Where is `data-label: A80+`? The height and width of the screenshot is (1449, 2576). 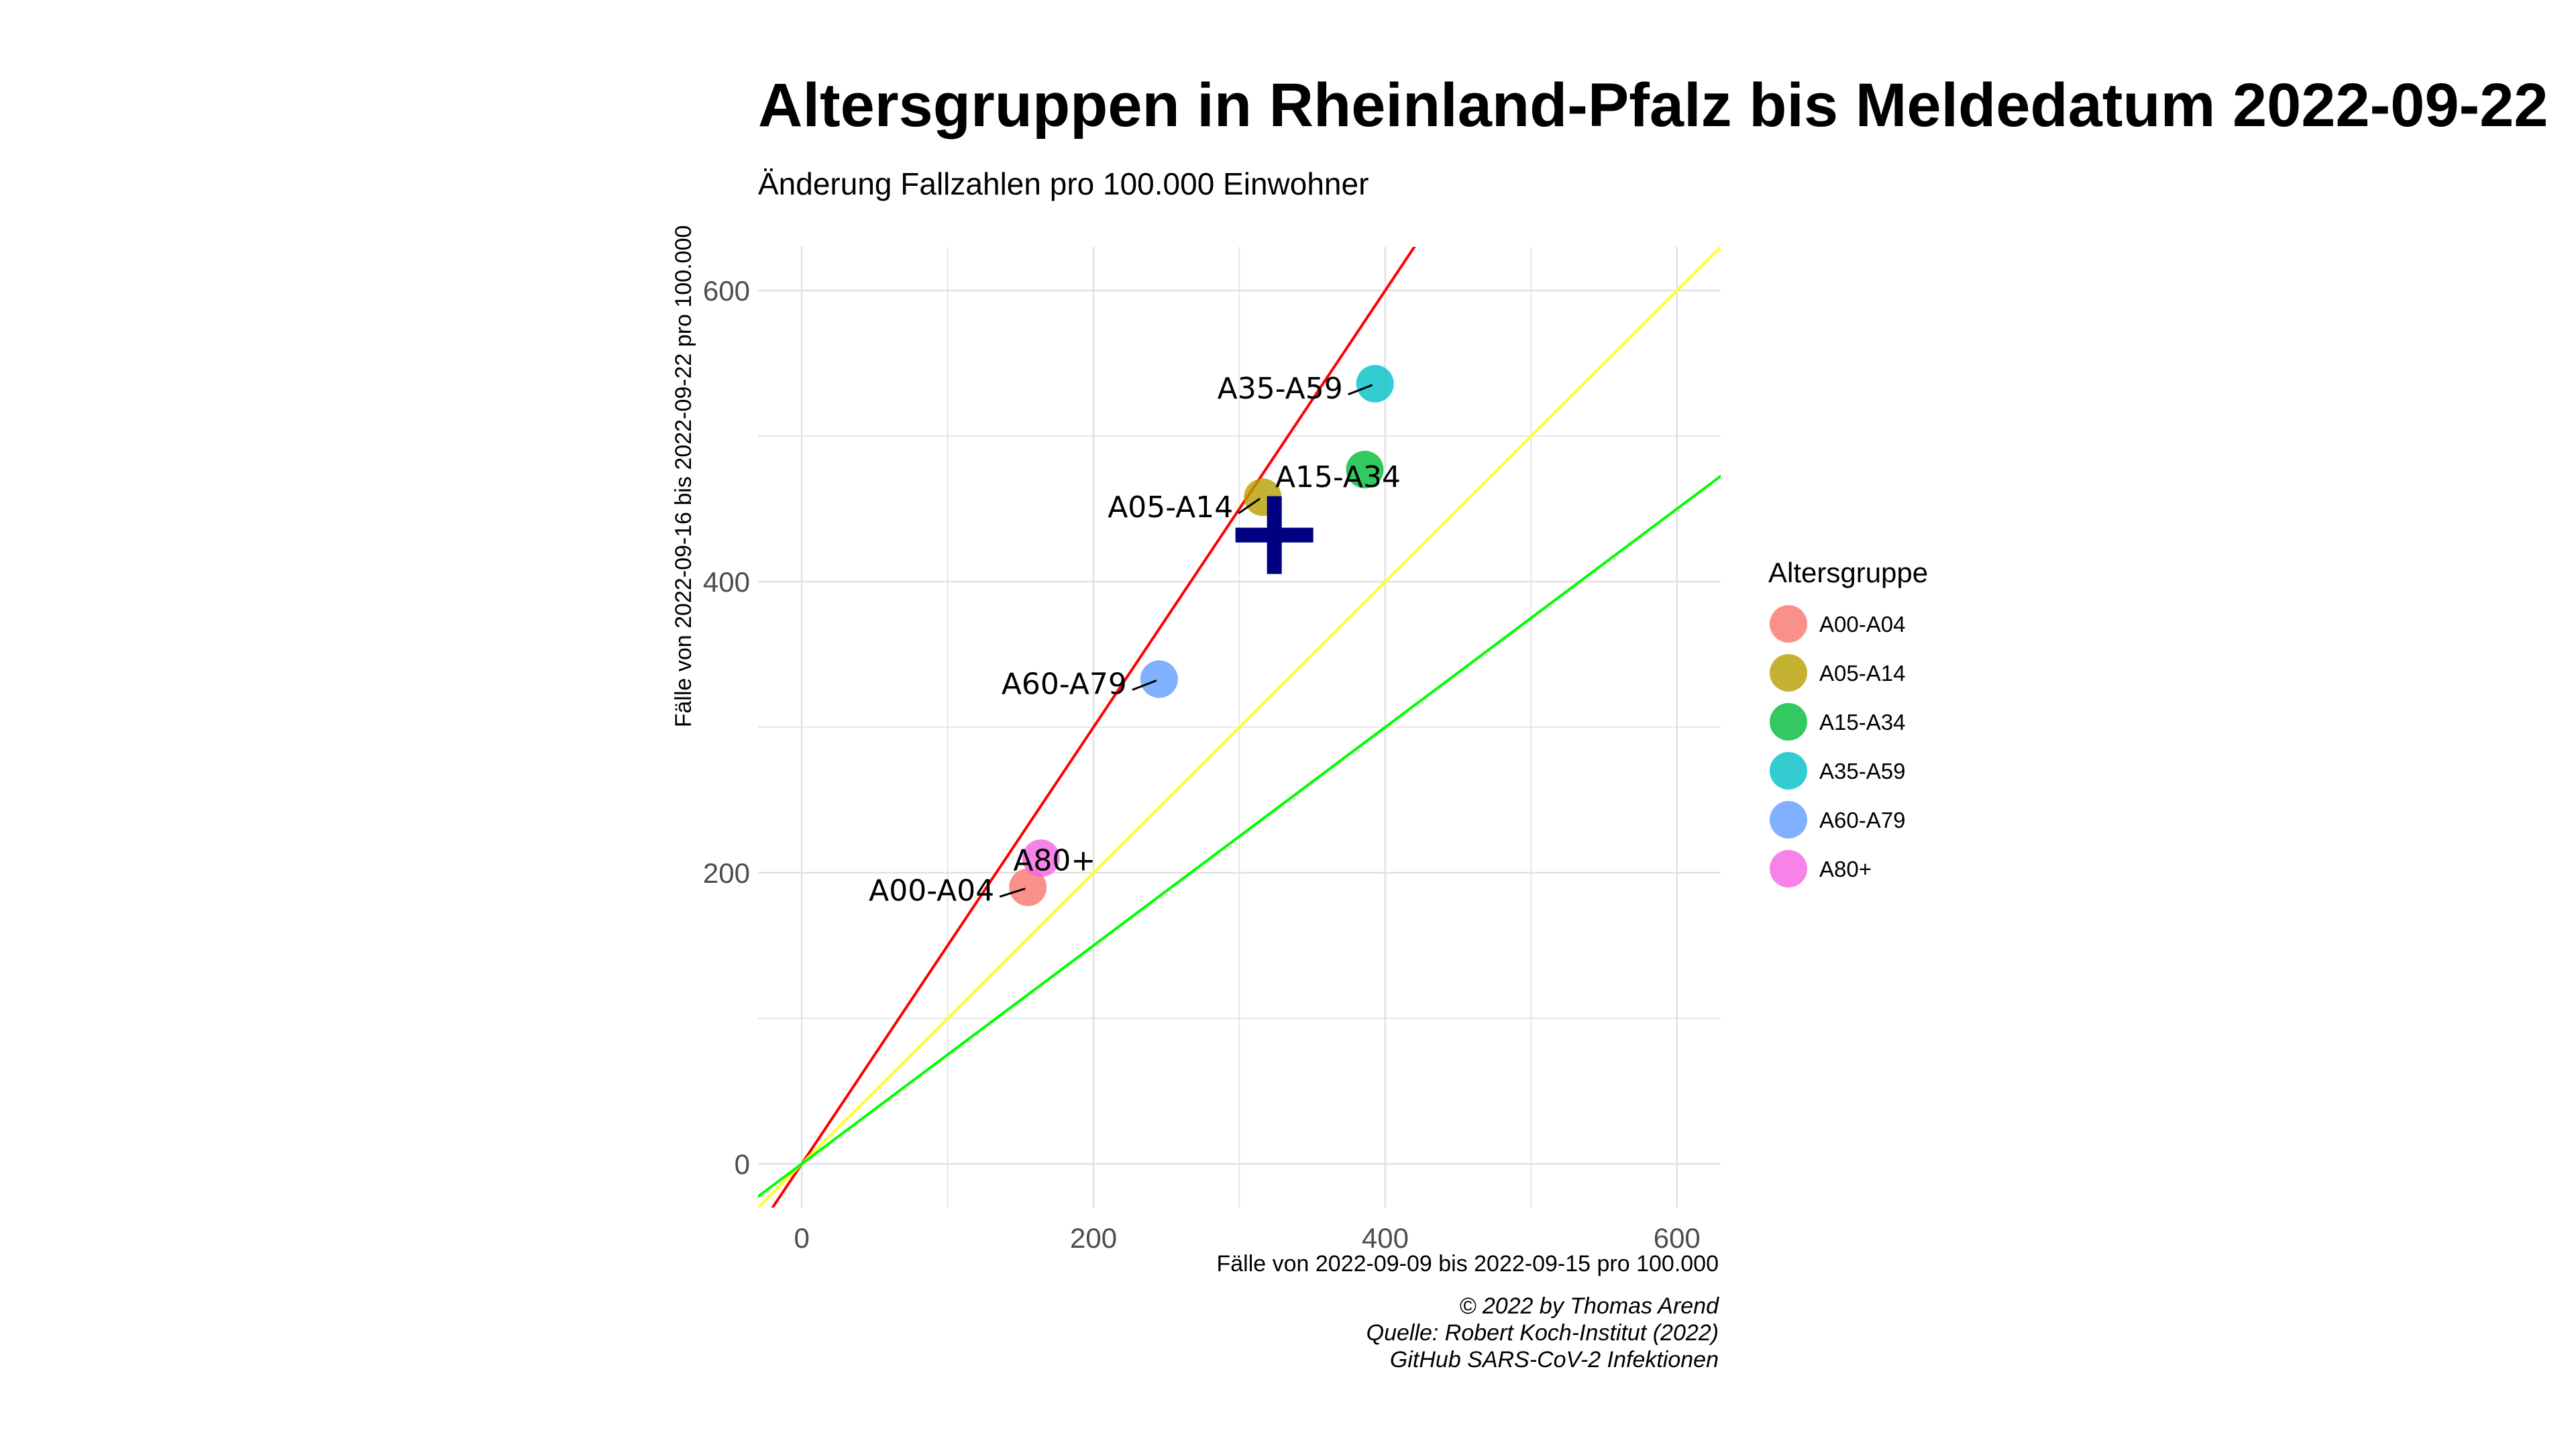
data-label: A80+ is located at coordinates (1054, 860).